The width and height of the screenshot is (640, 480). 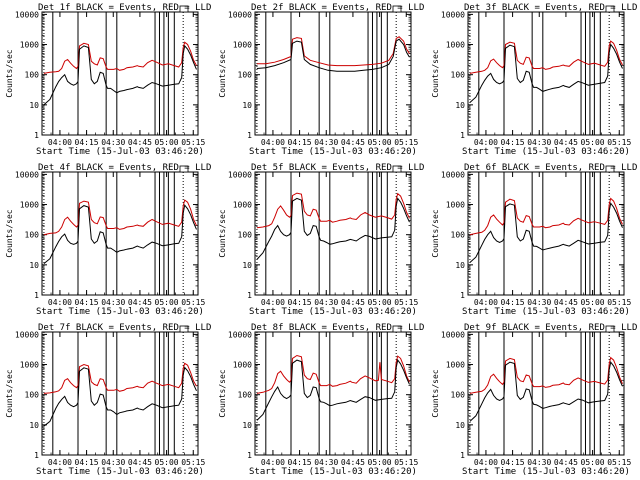 What do you see at coordinates (337, 168) in the screenshot?
I see `chart-title: Det 5f BLACK = Events, RED = LLD` at bounding box center [337, 168].